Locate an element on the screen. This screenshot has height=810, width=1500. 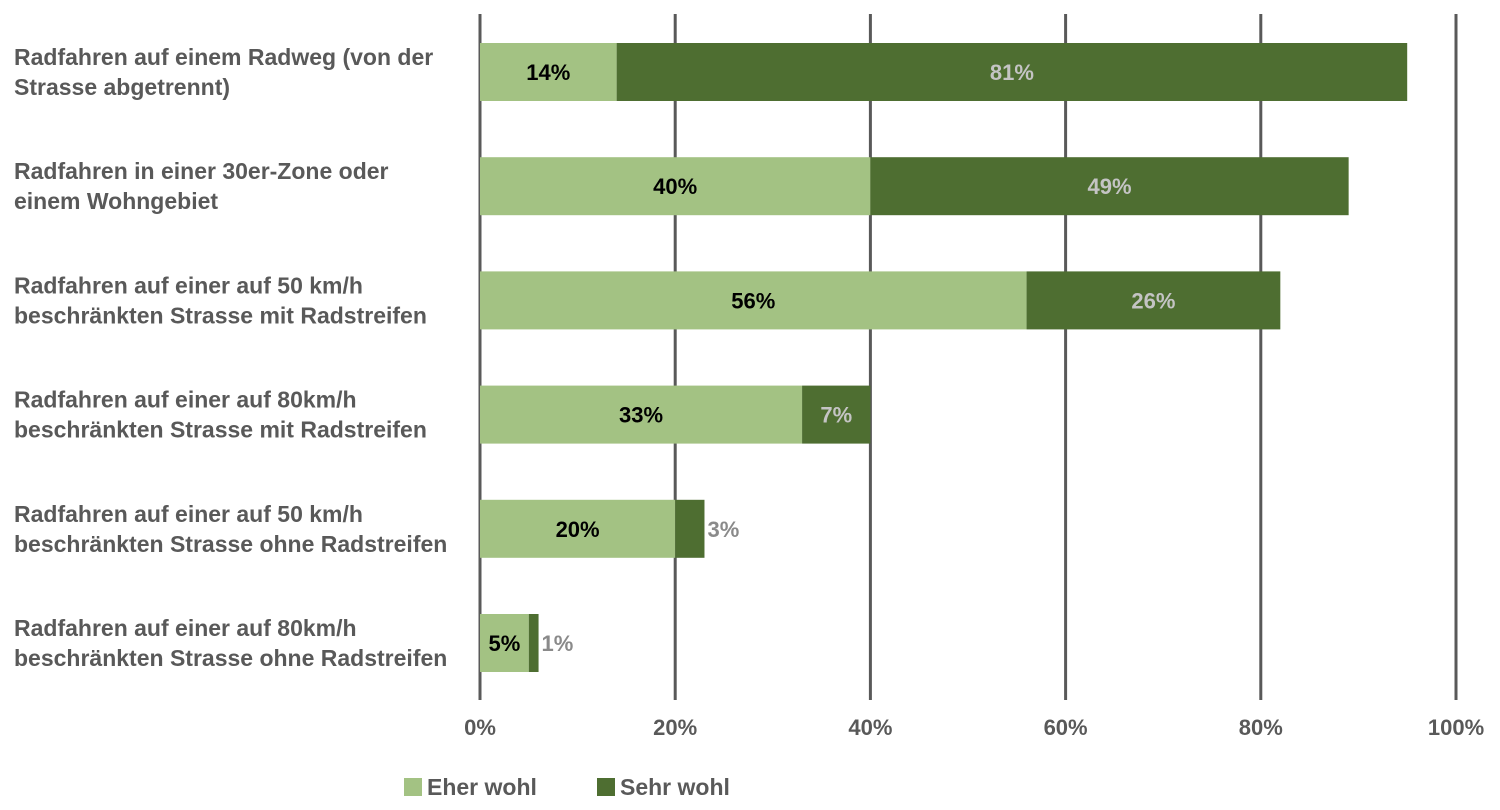
x-tick-label: 60% is located at coordinates (1066, 727).